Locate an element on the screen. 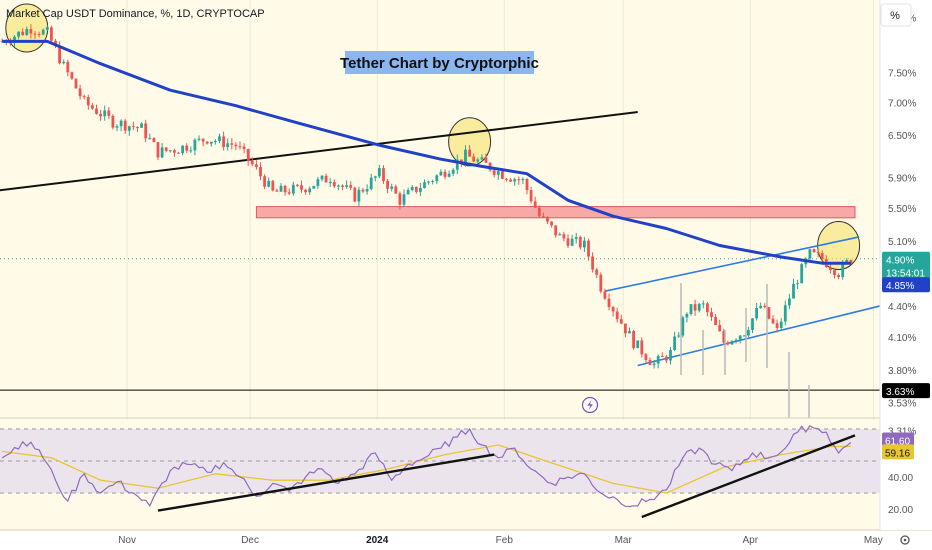  trend-line is located at coordinates (319, 151).